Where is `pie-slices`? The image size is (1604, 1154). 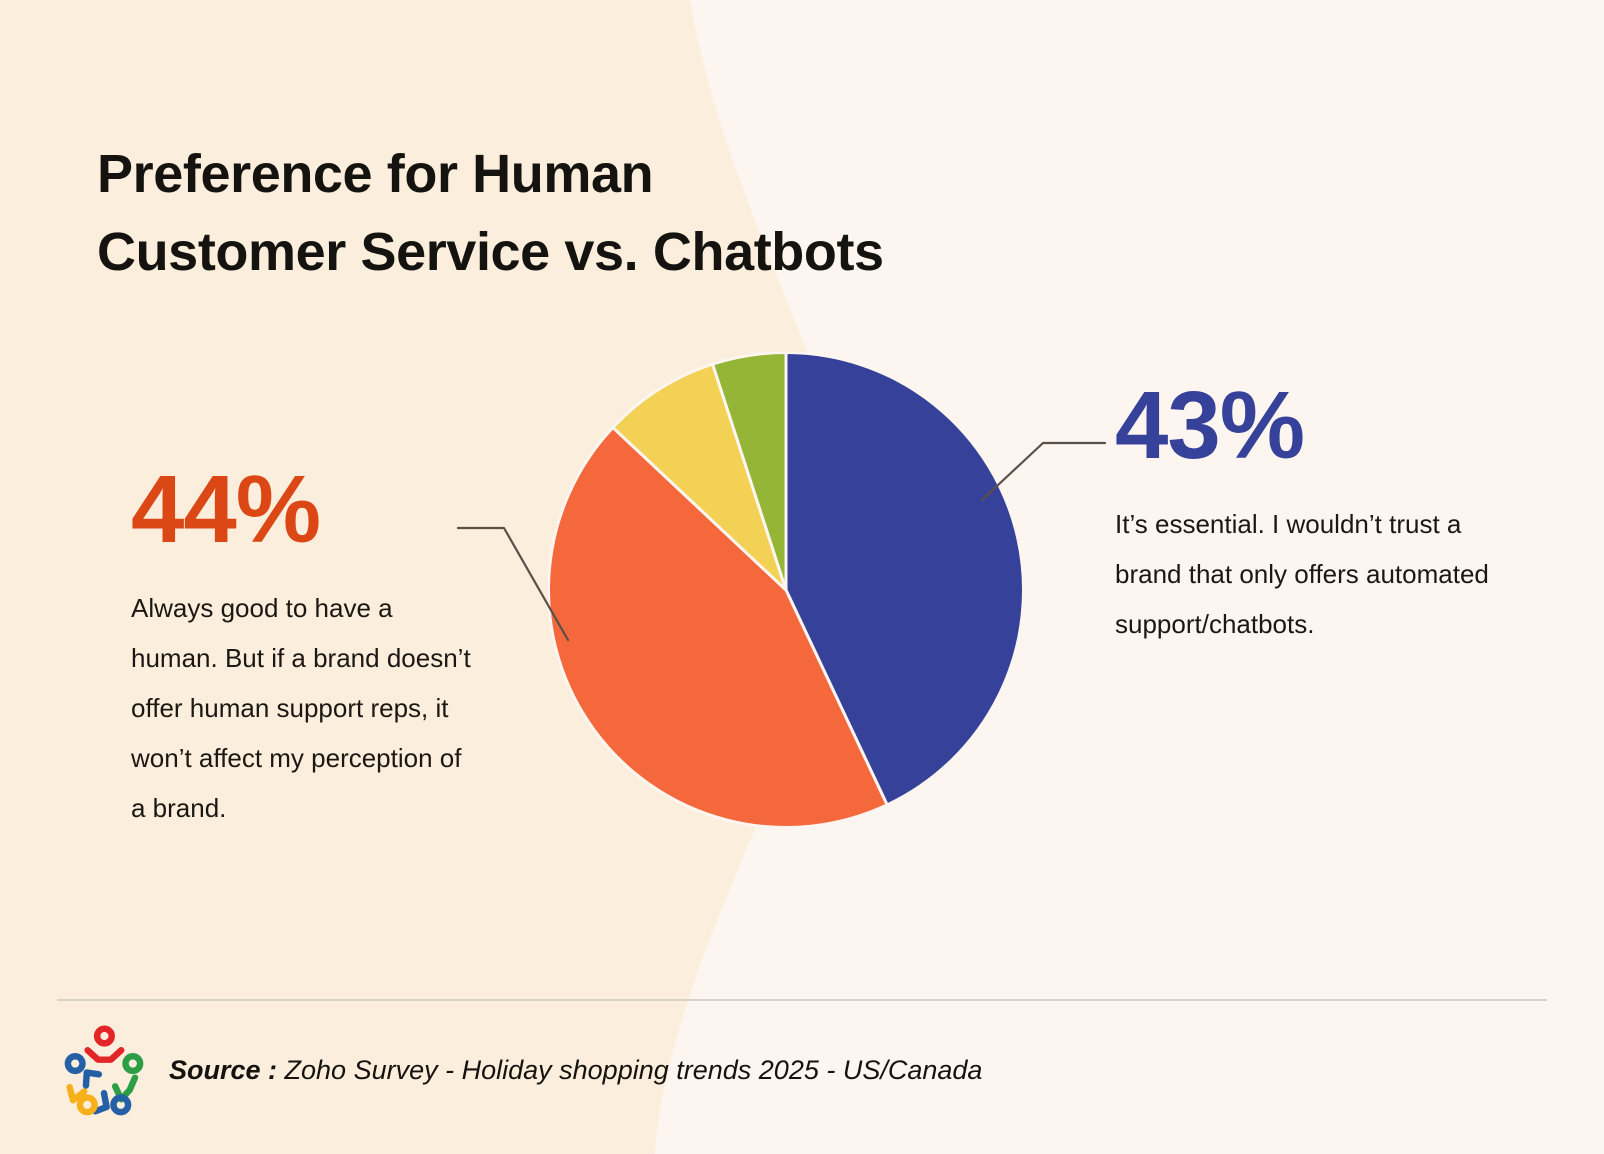
pie-slices is located at coordinates (786, 590).